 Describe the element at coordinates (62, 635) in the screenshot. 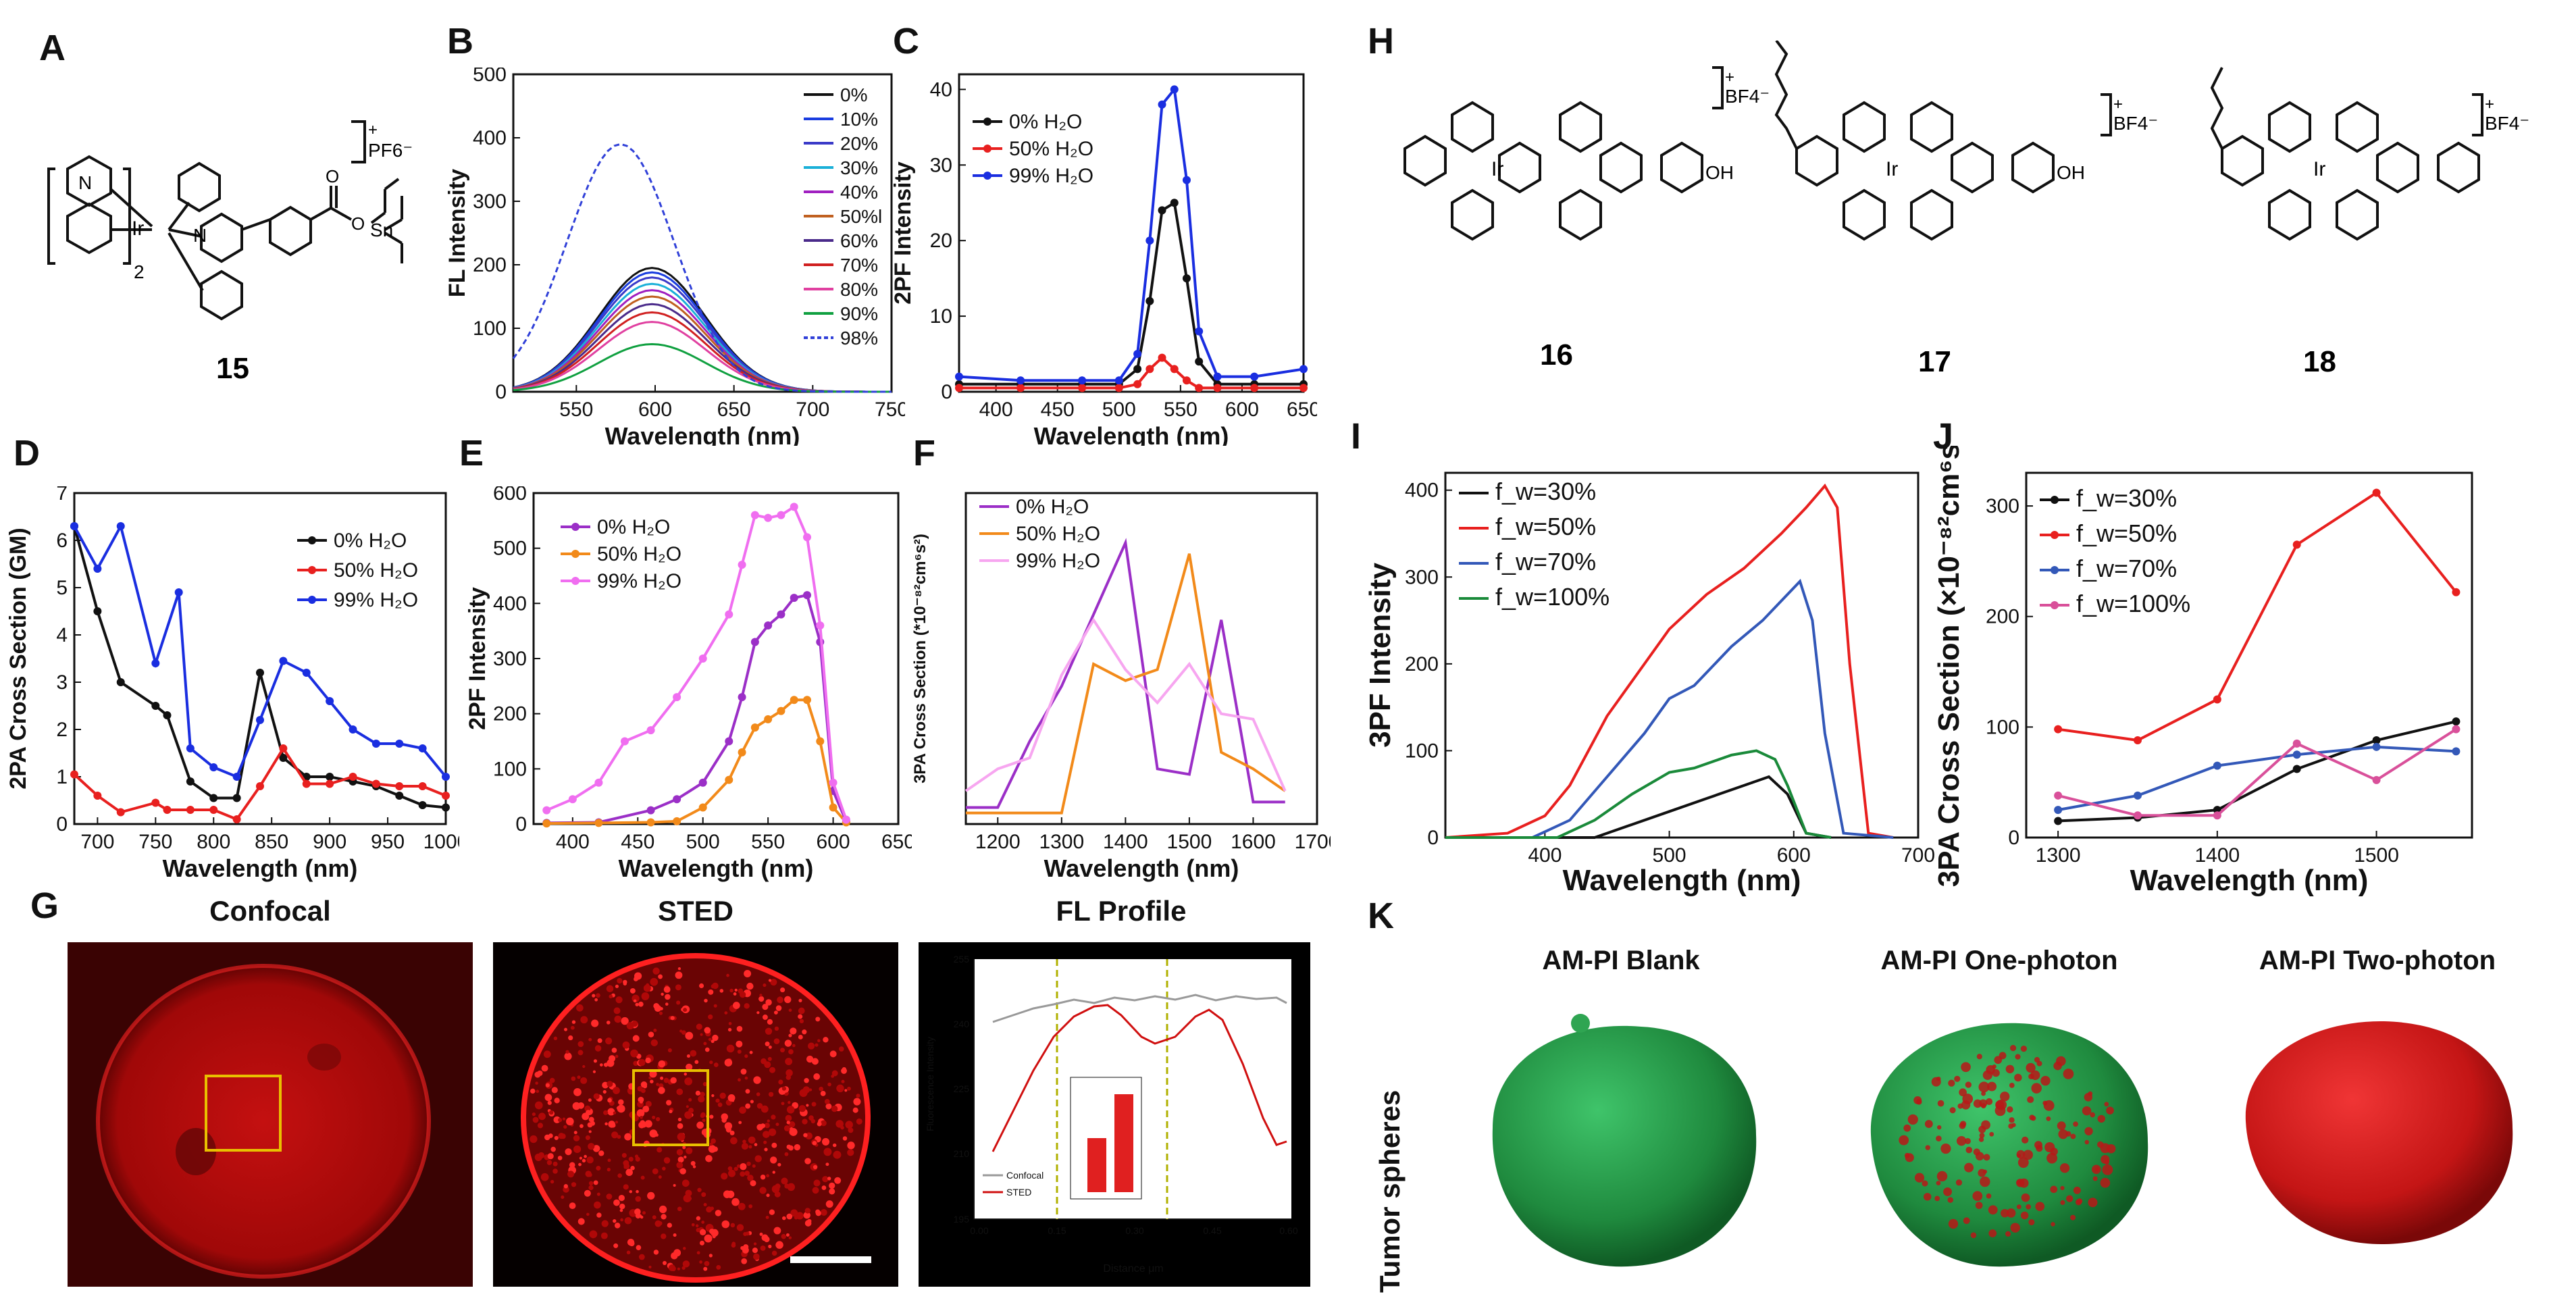

I see `chart-d-ytick-label: 4` at that location.